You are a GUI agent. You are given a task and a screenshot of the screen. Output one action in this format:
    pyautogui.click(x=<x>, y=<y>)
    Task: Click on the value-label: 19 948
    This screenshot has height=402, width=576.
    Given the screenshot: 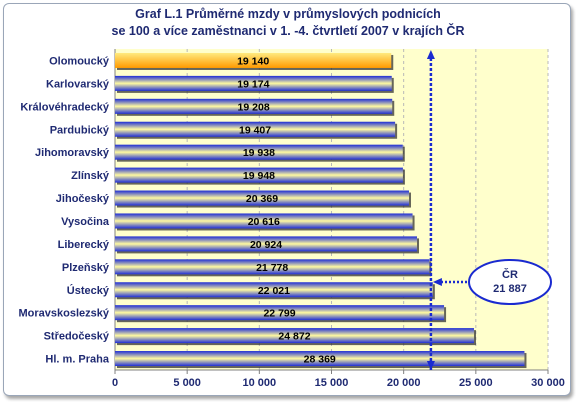 What is the action you would take?
    pyautogui.click(x=259, y=176)
    